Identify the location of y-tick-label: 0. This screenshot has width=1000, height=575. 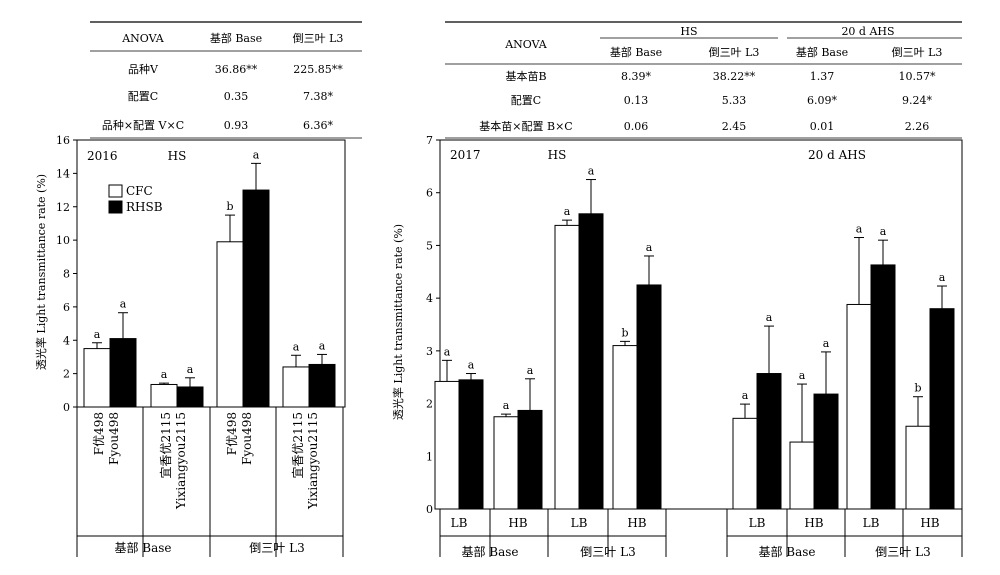
(66, 407).